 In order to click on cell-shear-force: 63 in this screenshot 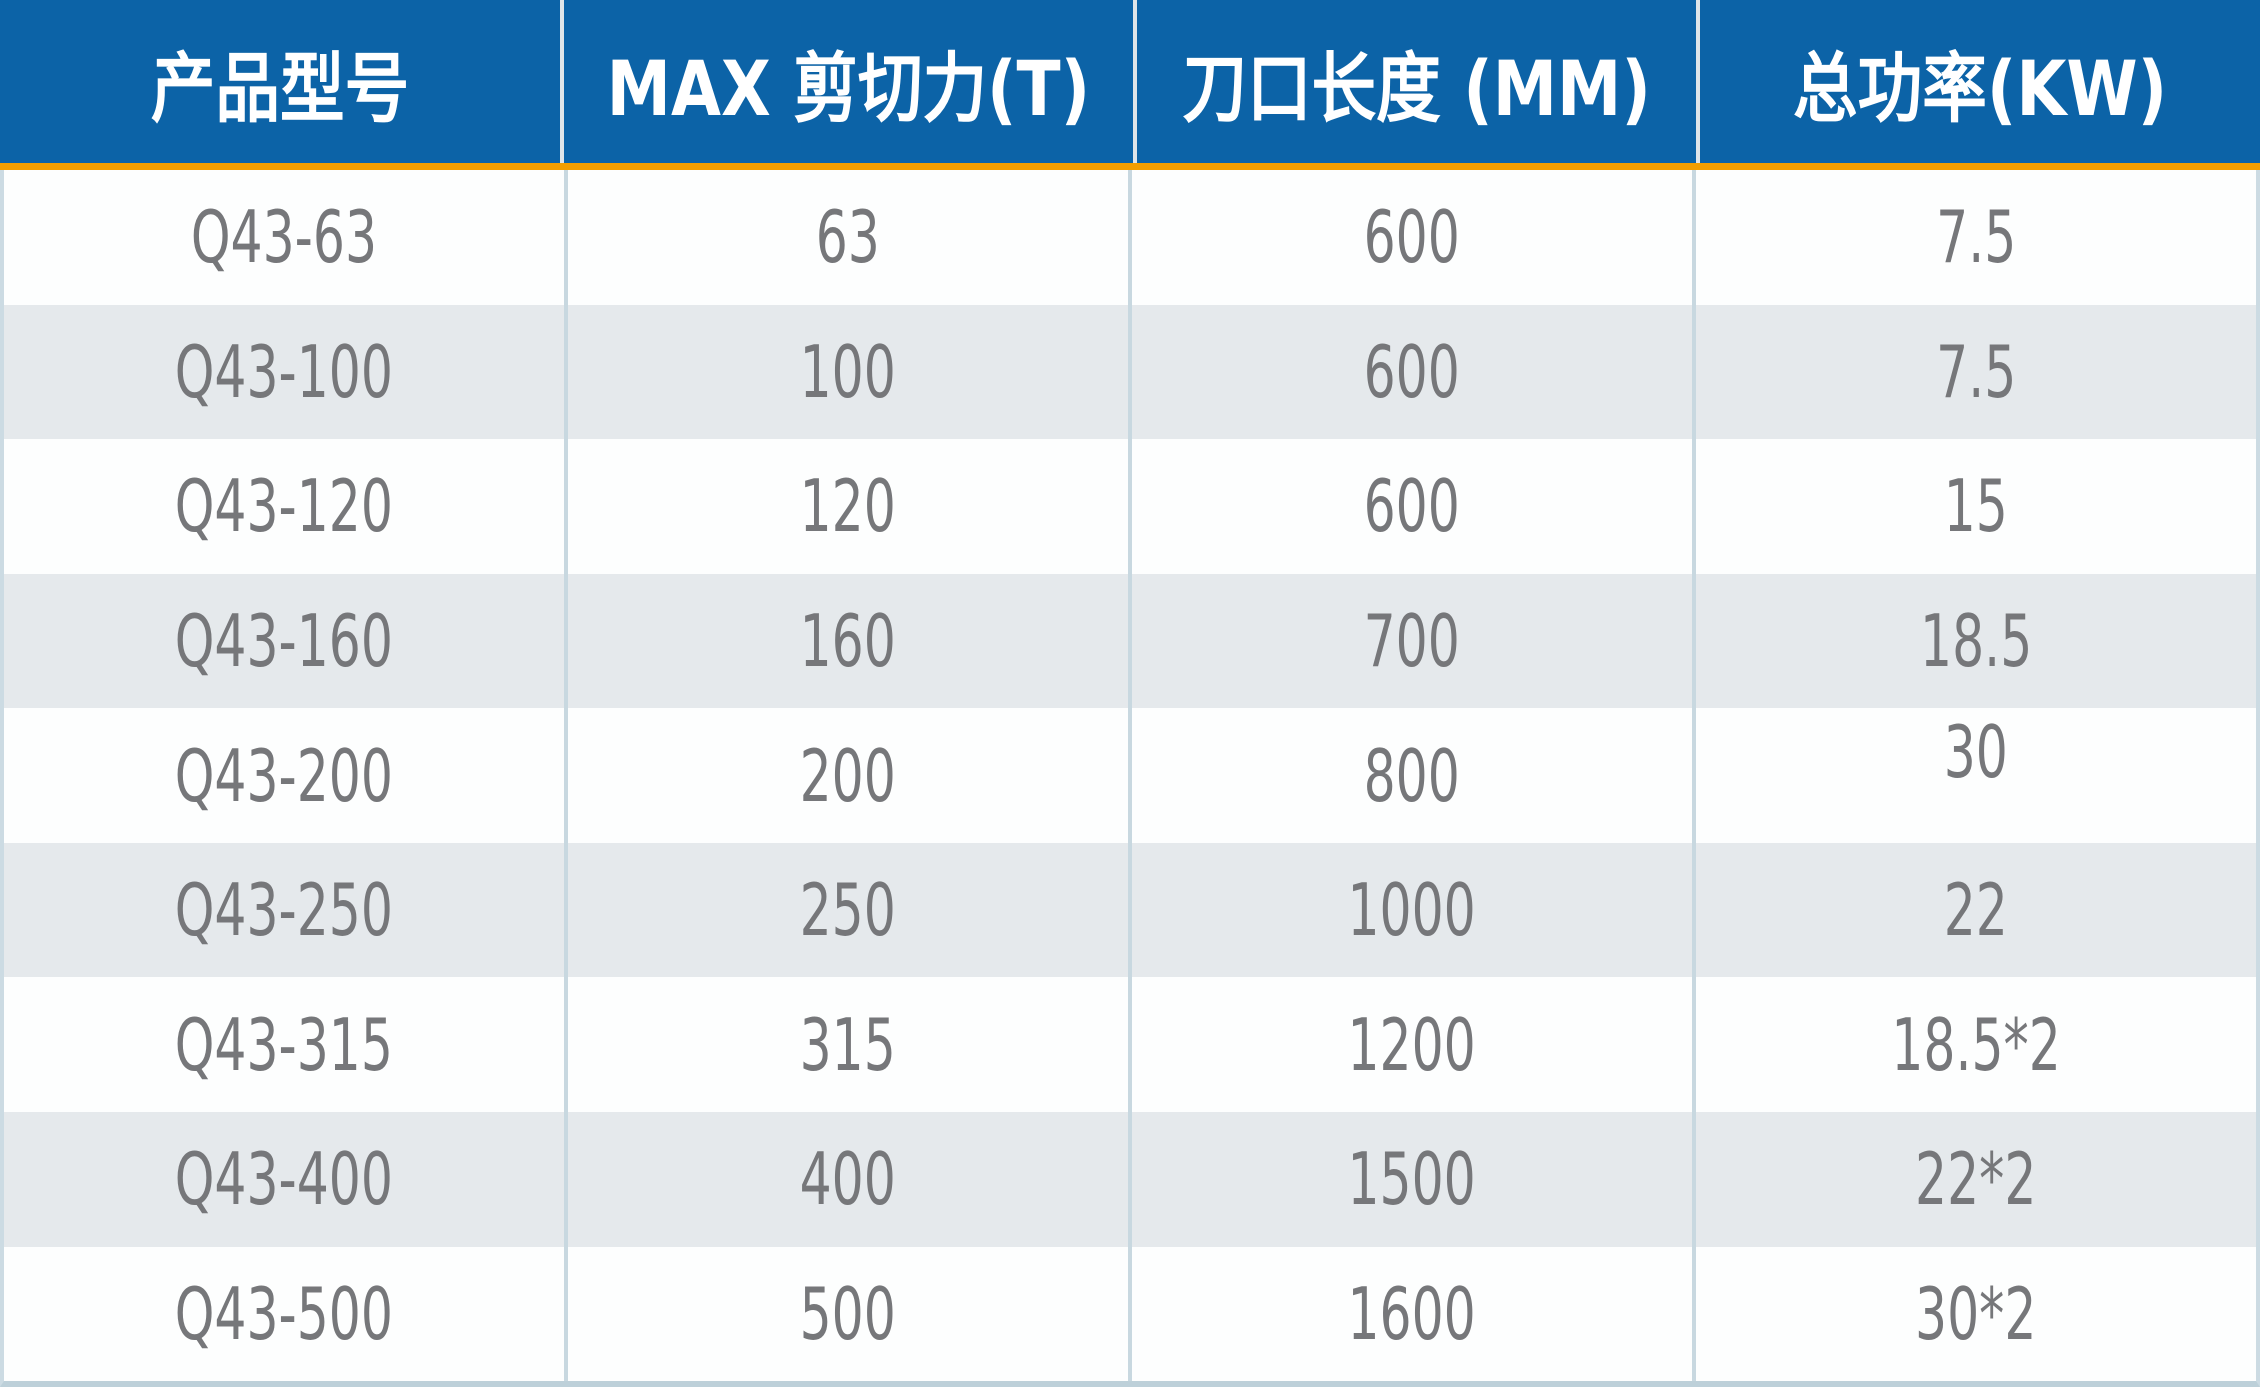, I will do `click(850, 237)`.